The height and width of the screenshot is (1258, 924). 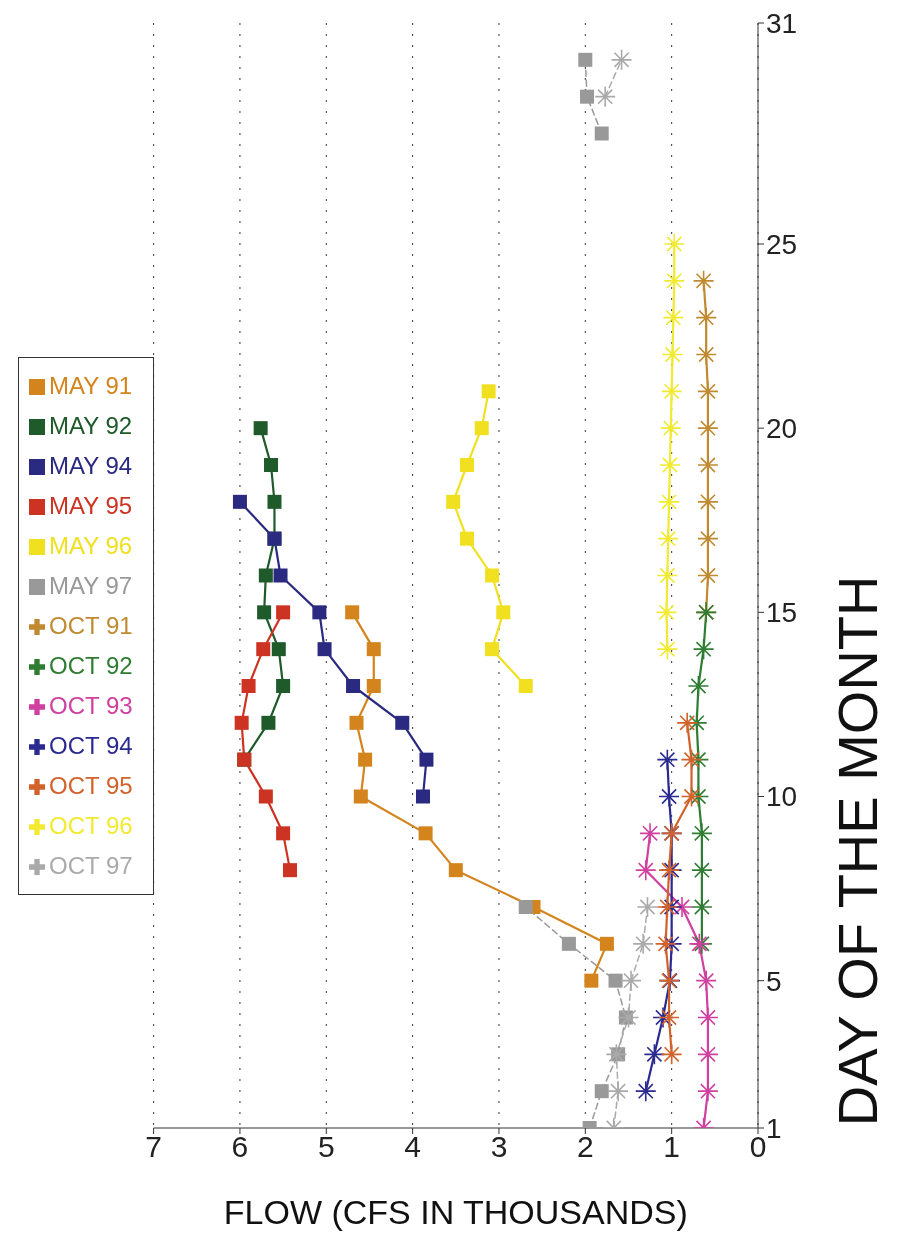 What do you see at coordinates (782, 244) in the screenshot?
I see `y-tick-label: 25` at bounding box center [782, 244].